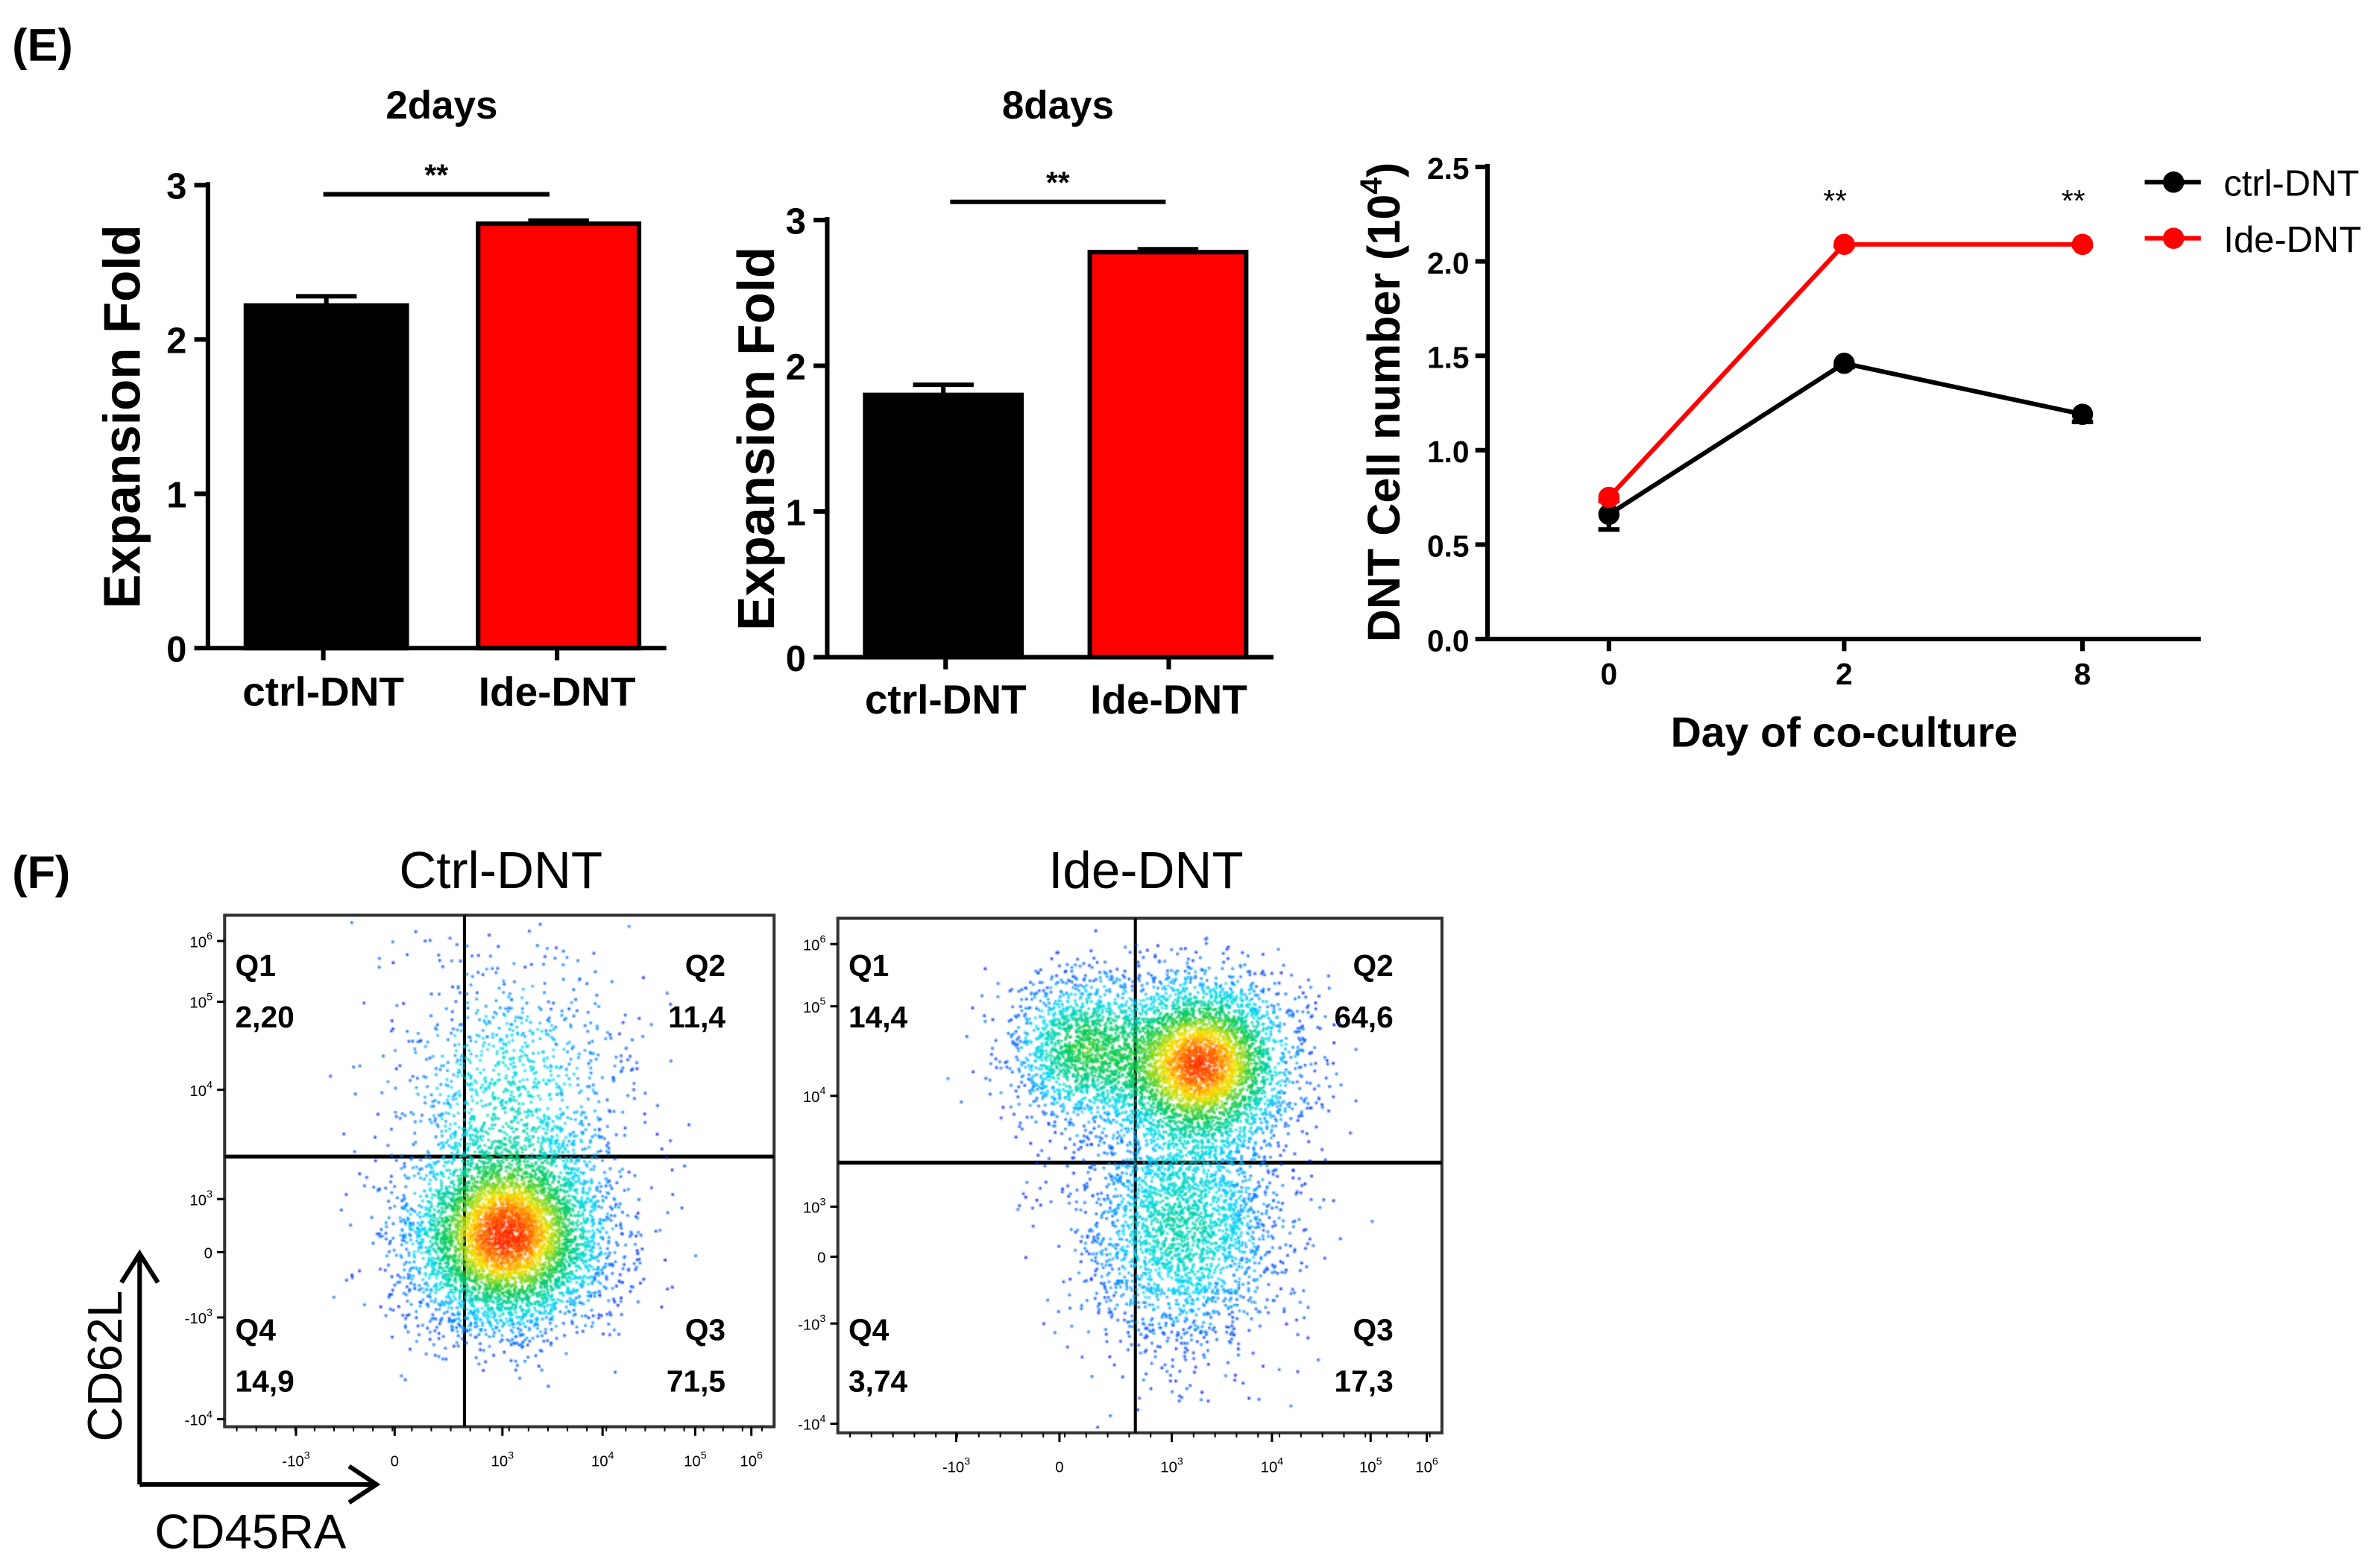  I want to click on x-tick-label: 2, so click(1844, 674).